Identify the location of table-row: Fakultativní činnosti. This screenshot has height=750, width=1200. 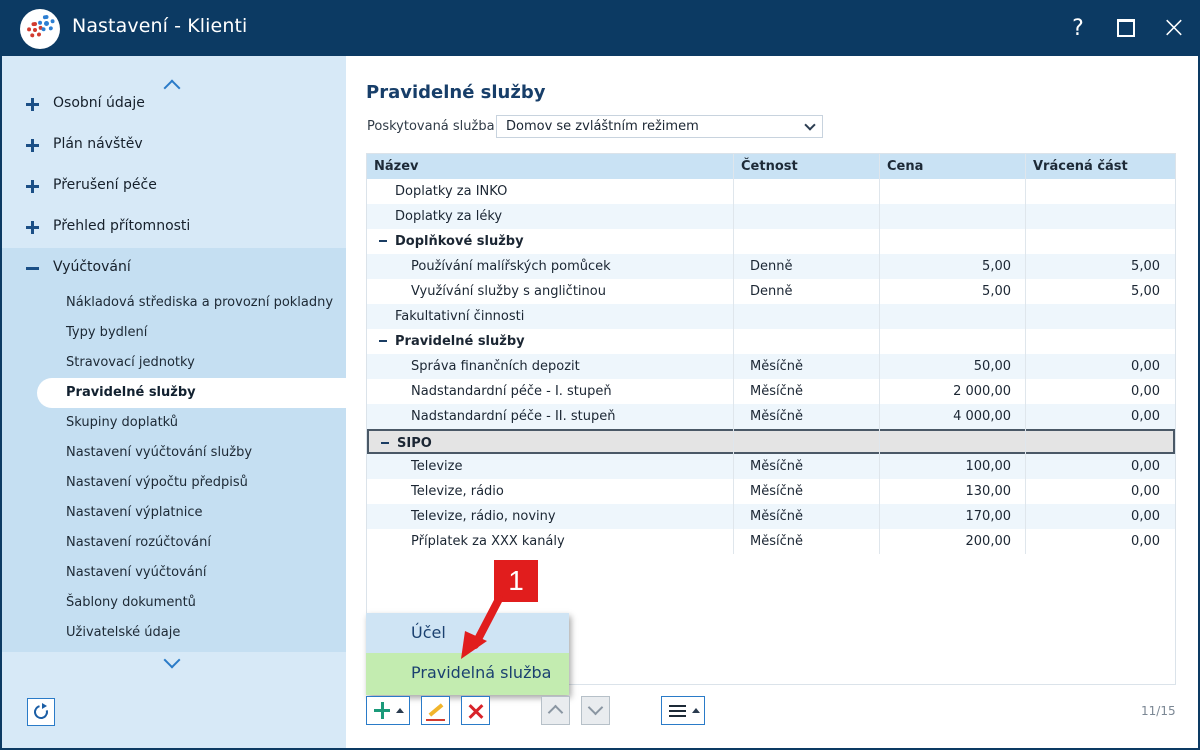
(771, 316).